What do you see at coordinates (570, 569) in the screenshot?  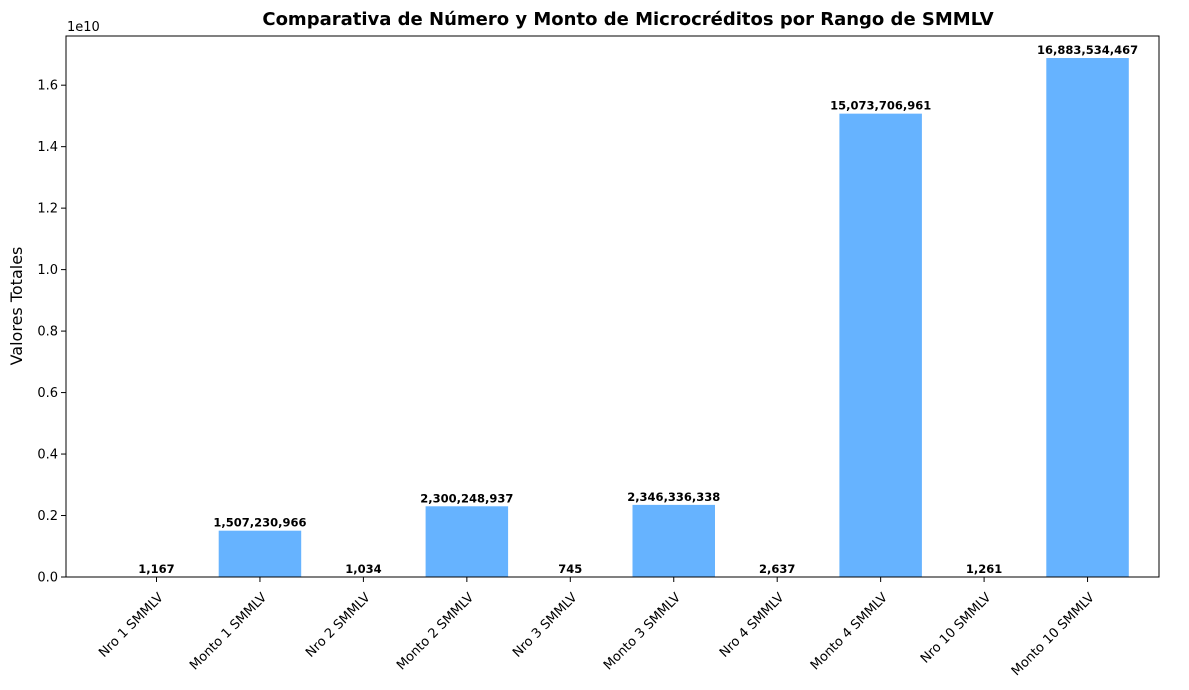 I see `bar-value-label: 745` at bounding box center [570, 569].